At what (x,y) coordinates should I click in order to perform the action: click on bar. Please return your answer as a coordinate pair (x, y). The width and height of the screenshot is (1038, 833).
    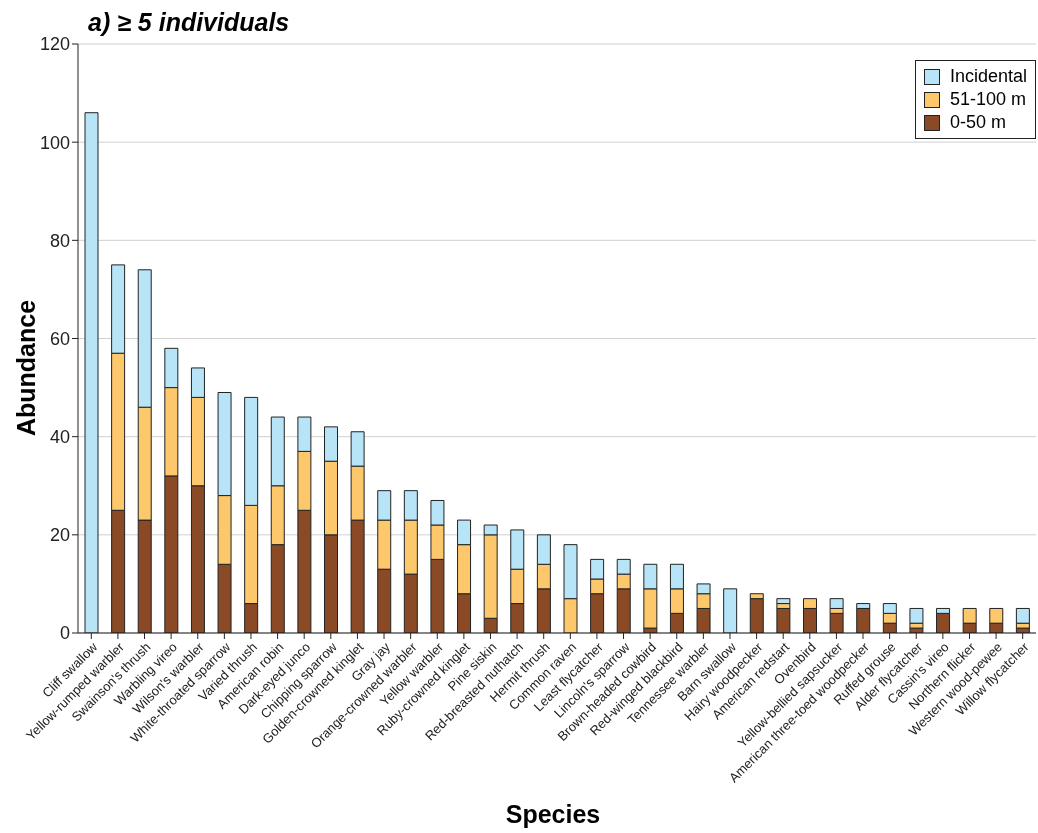
    Looking at the image, I should click on (783, 601).